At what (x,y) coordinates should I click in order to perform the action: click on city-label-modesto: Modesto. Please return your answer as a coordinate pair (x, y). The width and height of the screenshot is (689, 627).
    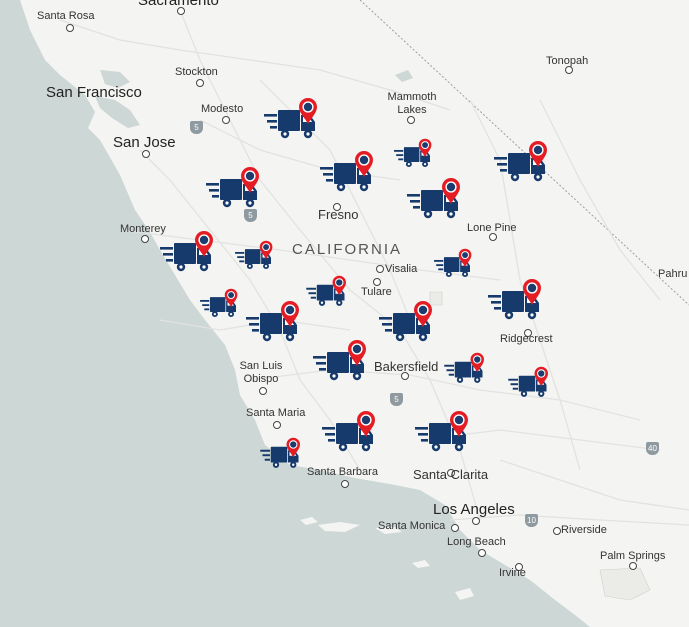
    Looking at the image, I should click on (222, 109).